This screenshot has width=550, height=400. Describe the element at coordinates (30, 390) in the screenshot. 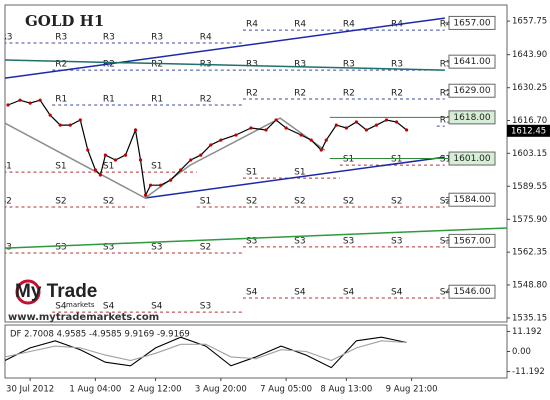

I see `x-tick-label: 30 Jul 2012` at that location.